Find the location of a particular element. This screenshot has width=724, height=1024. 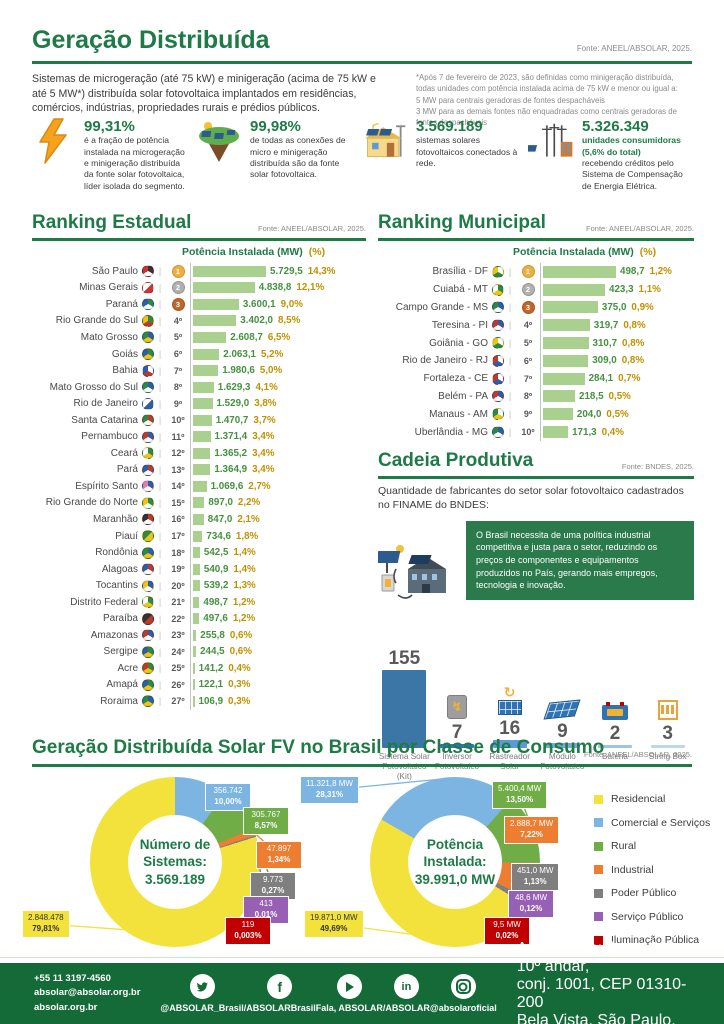

region-name: Rio Grande do Norte is located at coordinates (91, 503).